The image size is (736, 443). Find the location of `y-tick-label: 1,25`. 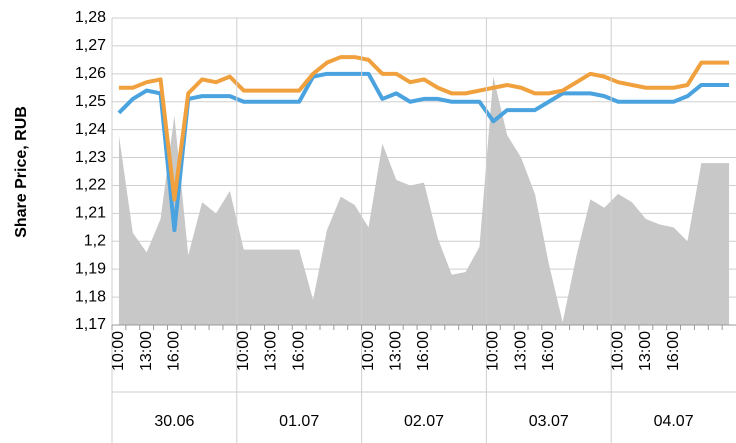

y-tick-label: 1,25 is located at coordinates (90, 101).